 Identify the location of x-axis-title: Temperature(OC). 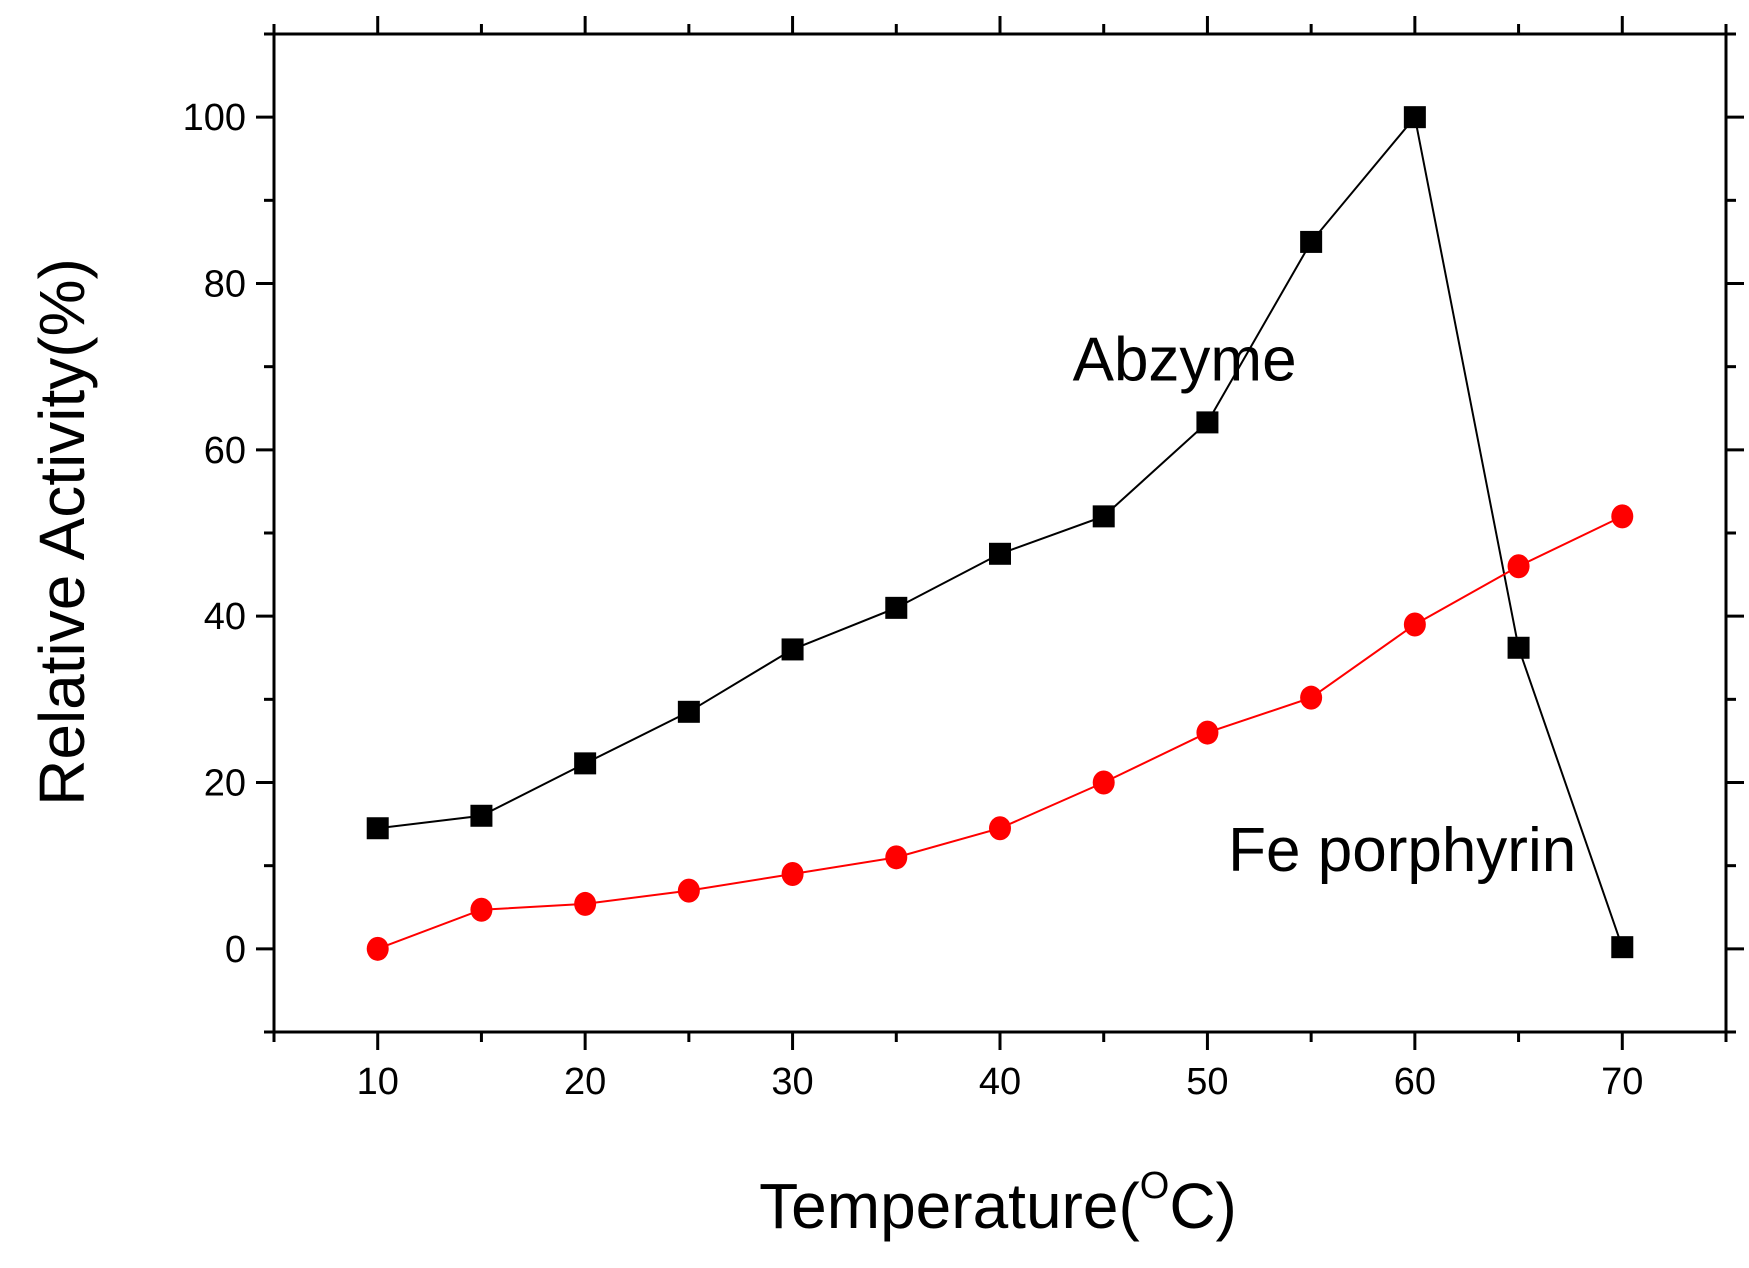
(998, 1203).